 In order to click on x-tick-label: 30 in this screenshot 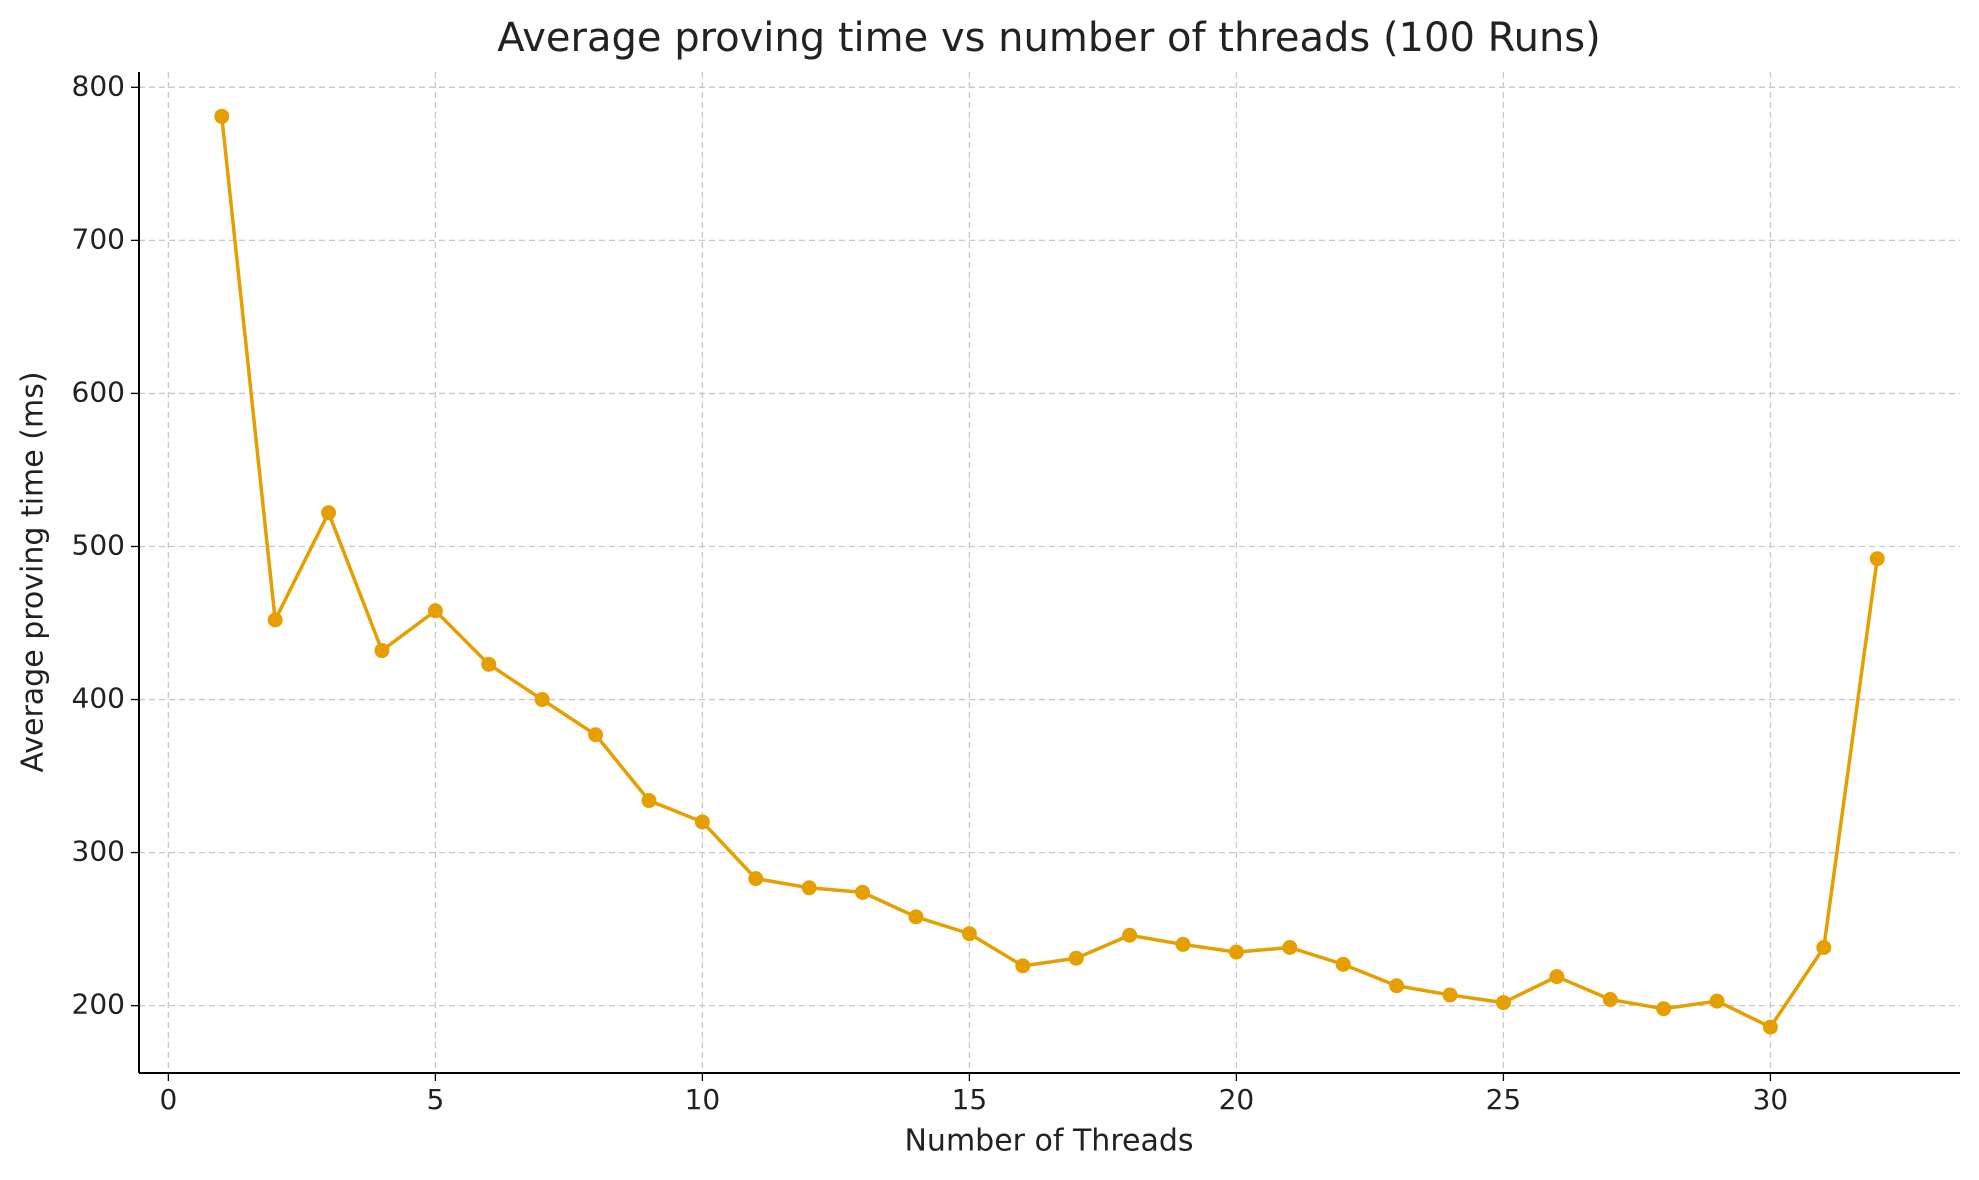, I will do `click(1771, 1099)`.